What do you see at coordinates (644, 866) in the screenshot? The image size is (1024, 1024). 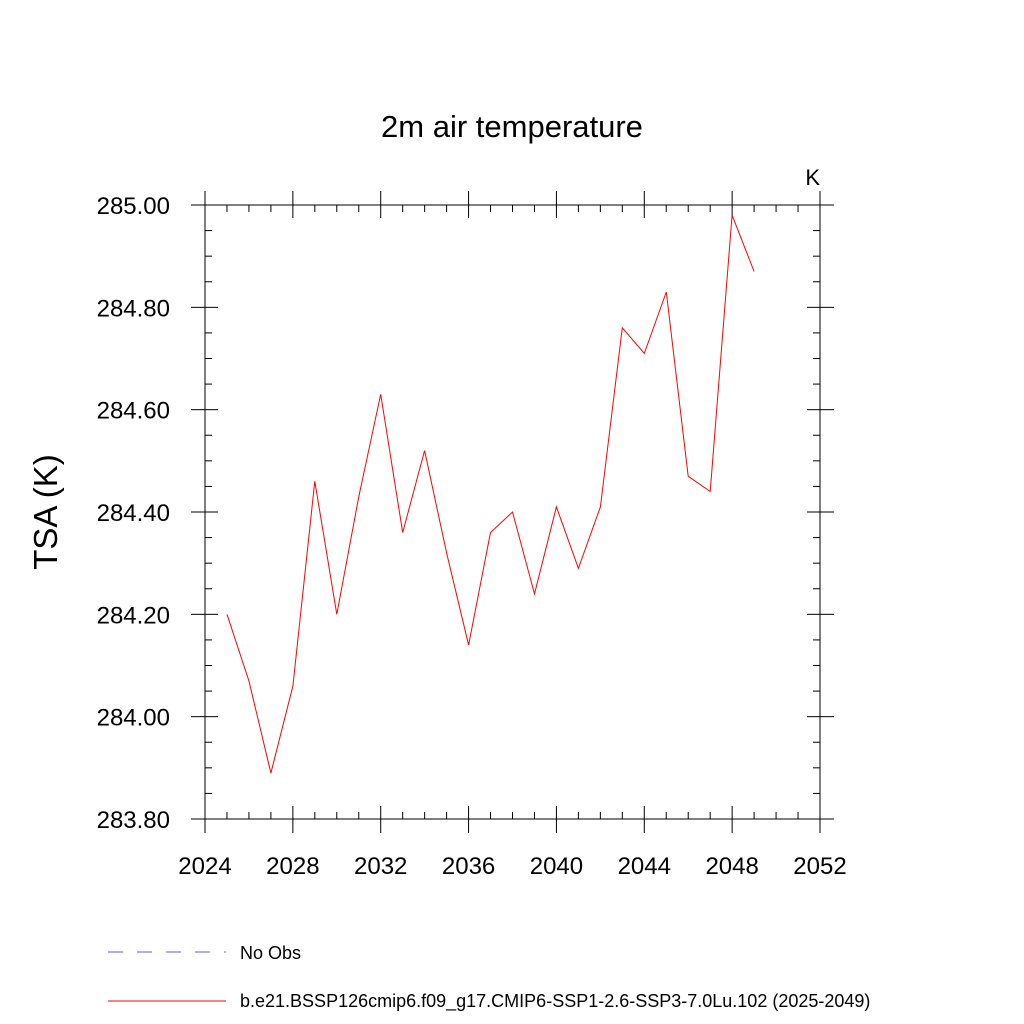 I see `x-tick-label: 2044` at bounding box center [644, 866].